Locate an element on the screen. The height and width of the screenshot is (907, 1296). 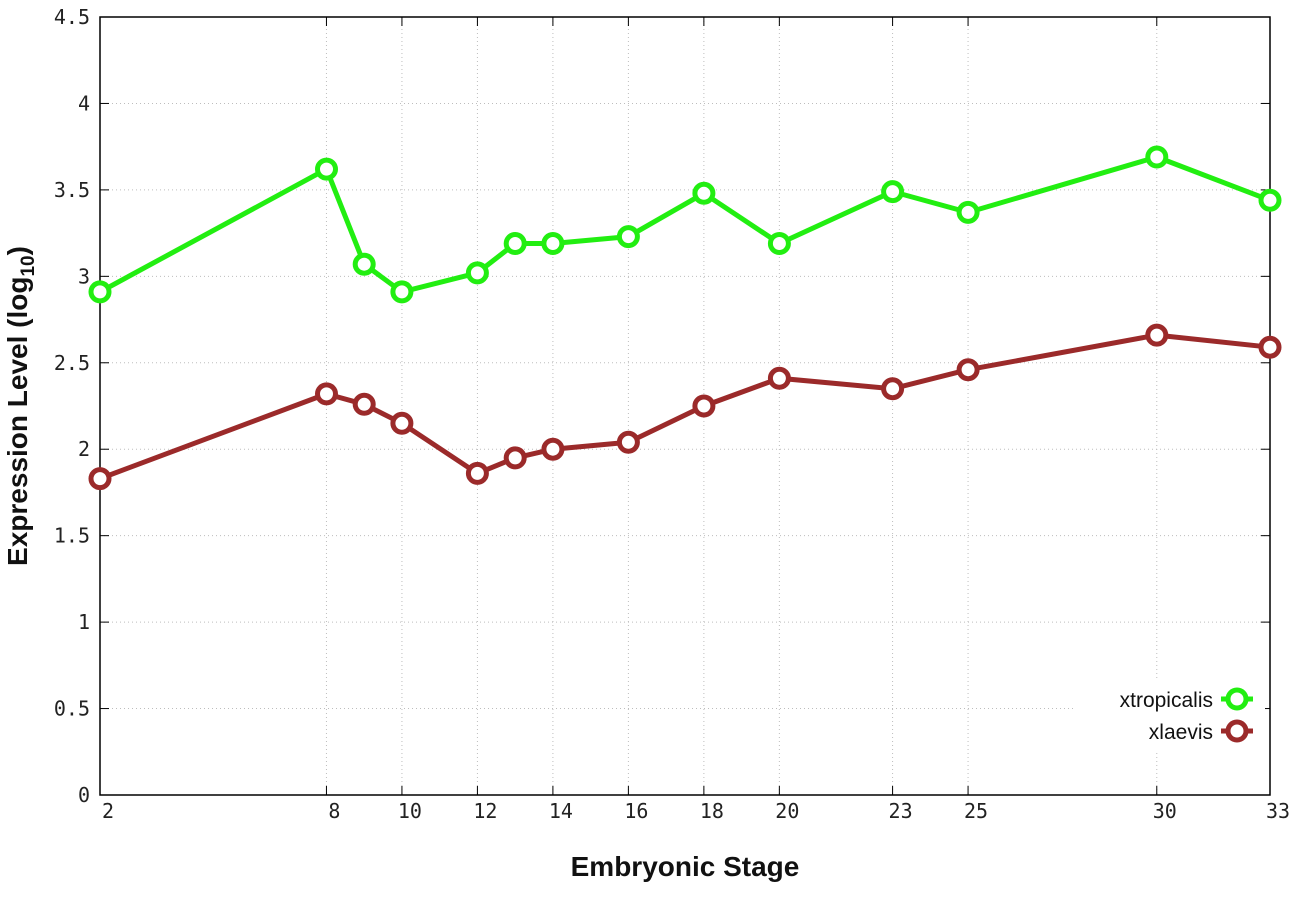
x-tick-label: 12 is located at coordinates (485, 811).